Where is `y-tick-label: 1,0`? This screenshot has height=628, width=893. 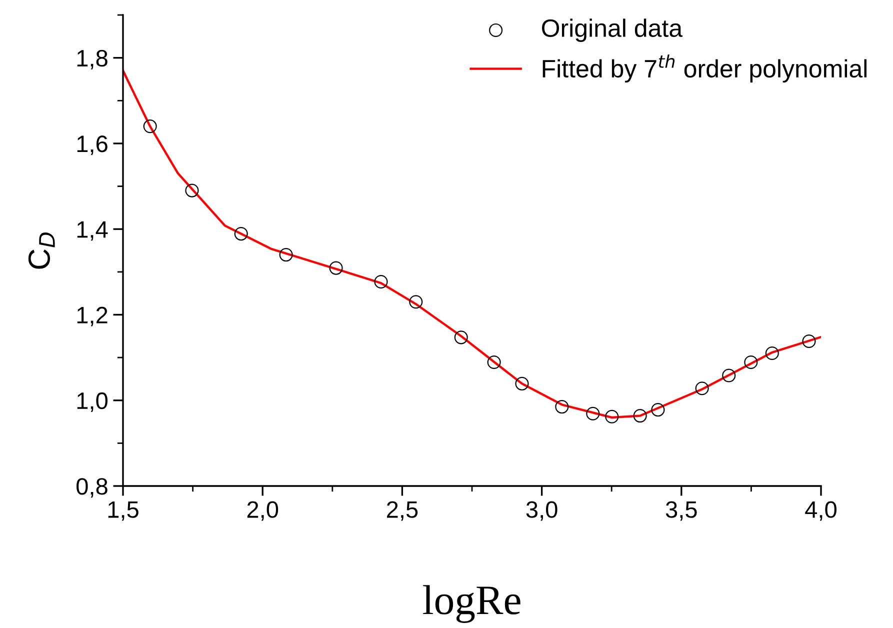 y-tick-label: 1,0 is located at coordinates (92, 402).